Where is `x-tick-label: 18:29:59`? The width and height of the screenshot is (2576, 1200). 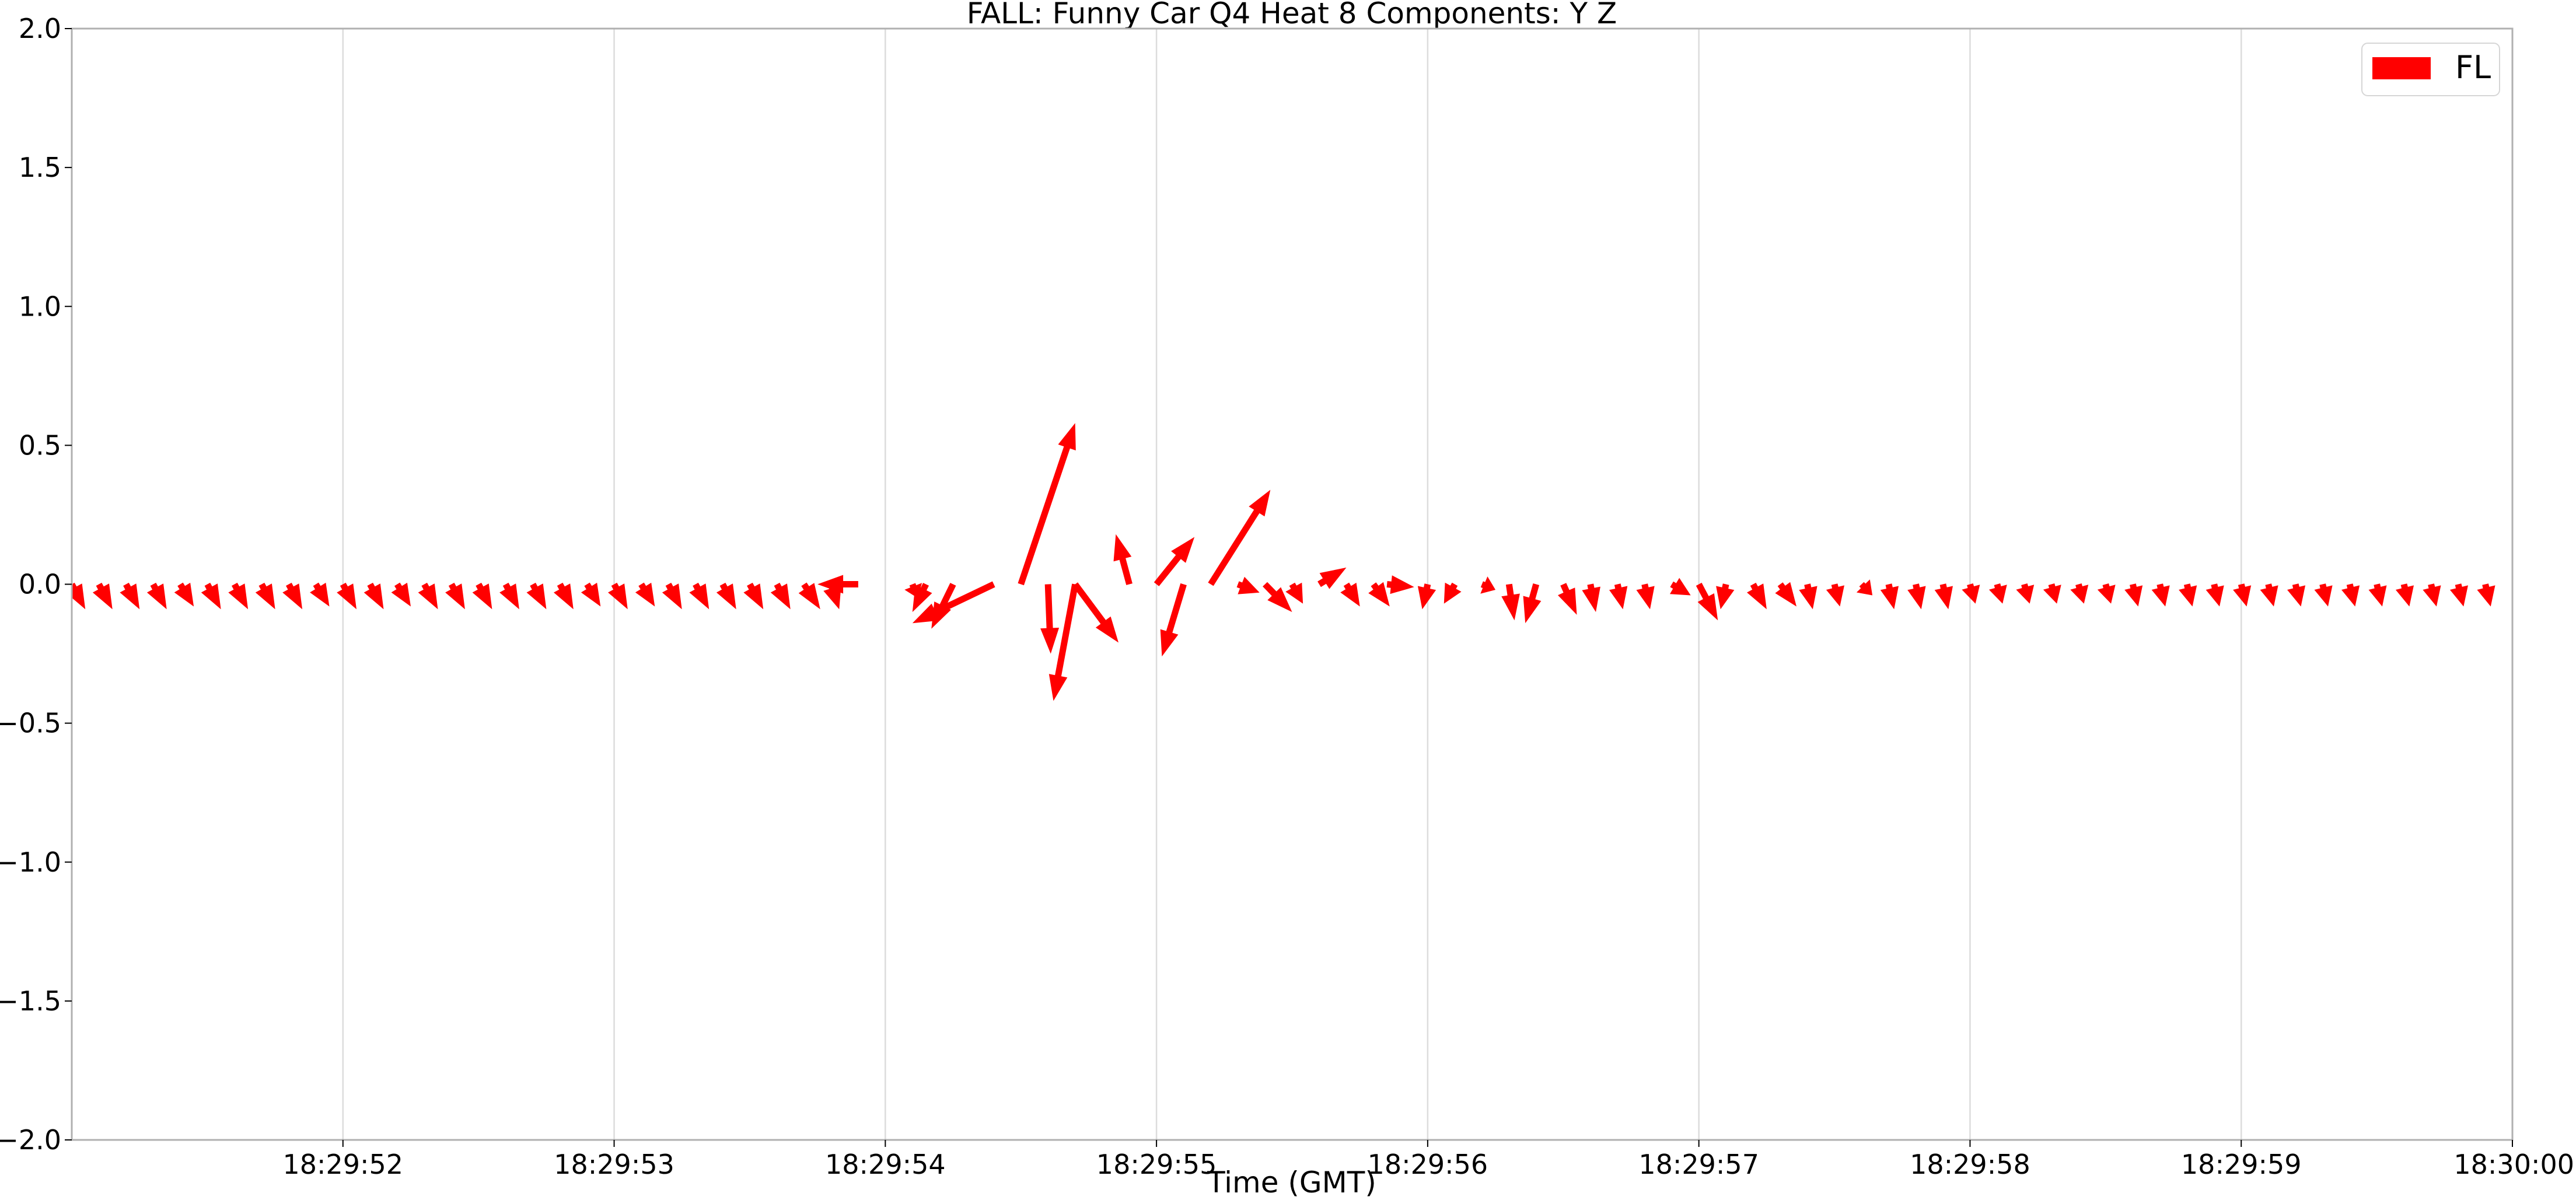 x-tick-label: 18:29:59 is located at coordinates (2241, 1164).